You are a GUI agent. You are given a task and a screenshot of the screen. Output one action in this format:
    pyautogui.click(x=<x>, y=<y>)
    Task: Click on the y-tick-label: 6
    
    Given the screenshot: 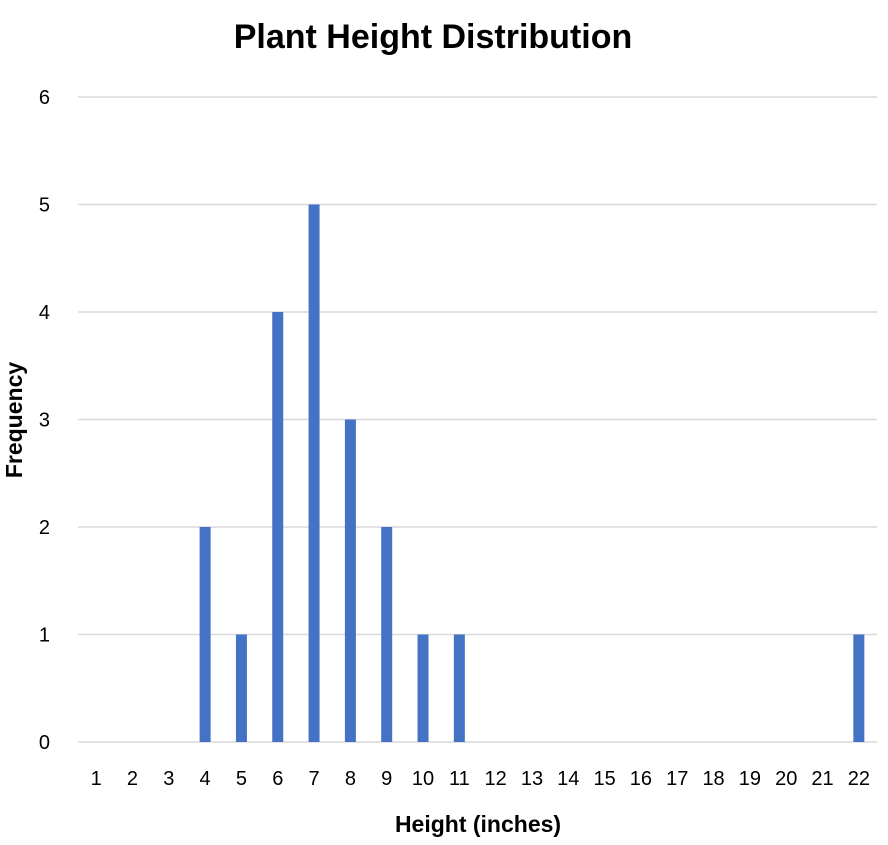 What is the action you would take?
    pyautogui.click(x=44, y=98)
    